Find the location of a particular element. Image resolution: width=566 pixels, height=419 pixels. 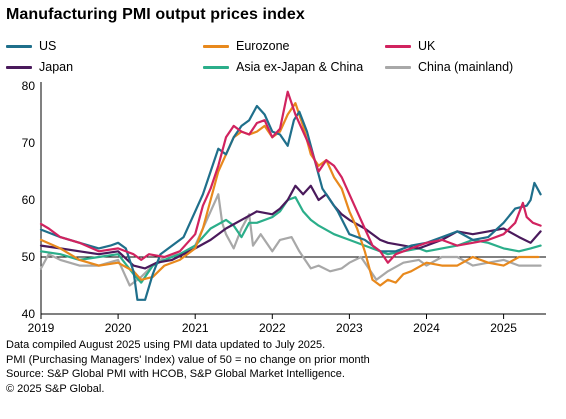

legend-label-us: US is located at coordinates (48, 46).